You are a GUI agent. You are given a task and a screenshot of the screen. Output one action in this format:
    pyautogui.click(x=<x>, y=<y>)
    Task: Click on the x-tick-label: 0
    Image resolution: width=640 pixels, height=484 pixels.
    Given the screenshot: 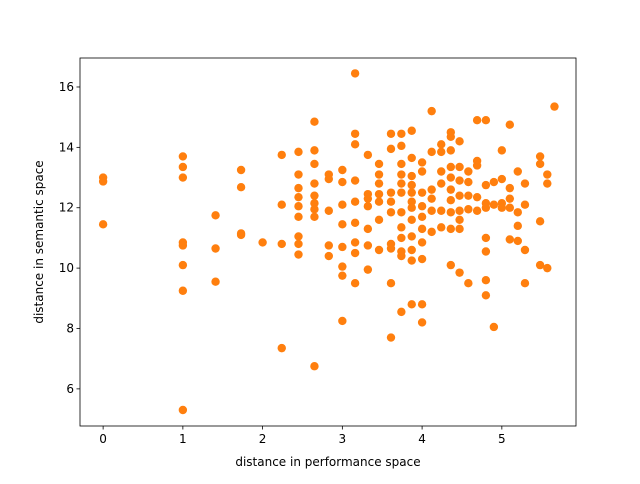 What is the action you would take?
    pyautogui.click(x=103, y=439)
    